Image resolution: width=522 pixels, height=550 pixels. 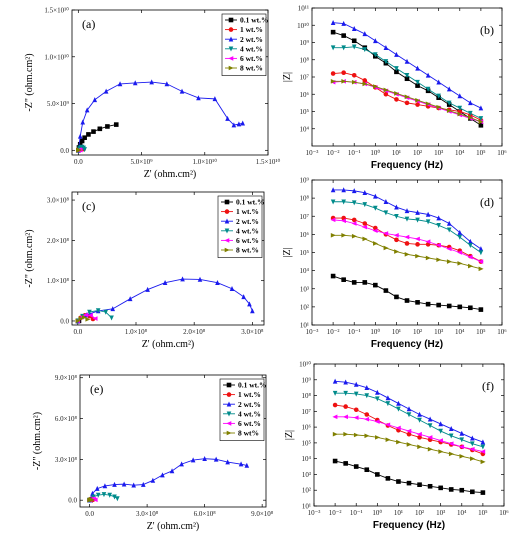 What do you see at coordinates (247, 230) in the screenshot?
I see `legend-label: 4 wt.%` at bounding box center [247, 230].